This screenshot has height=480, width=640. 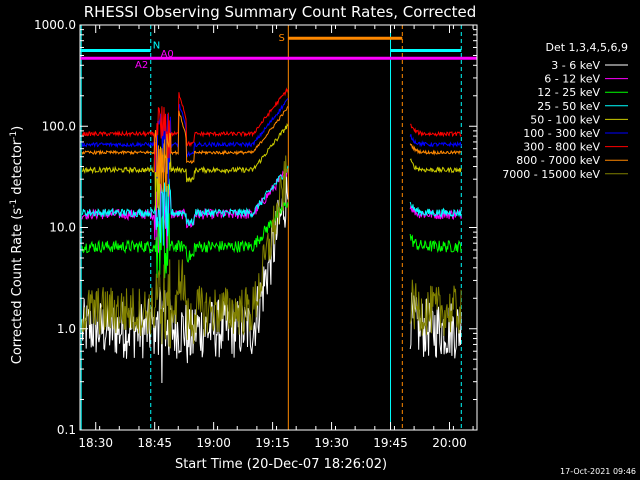 What do you see at coordinates (572, 79) in the screenshot?
I see `legend-entry-label: 6 - 12 keV` at bounding box center [572, 79].